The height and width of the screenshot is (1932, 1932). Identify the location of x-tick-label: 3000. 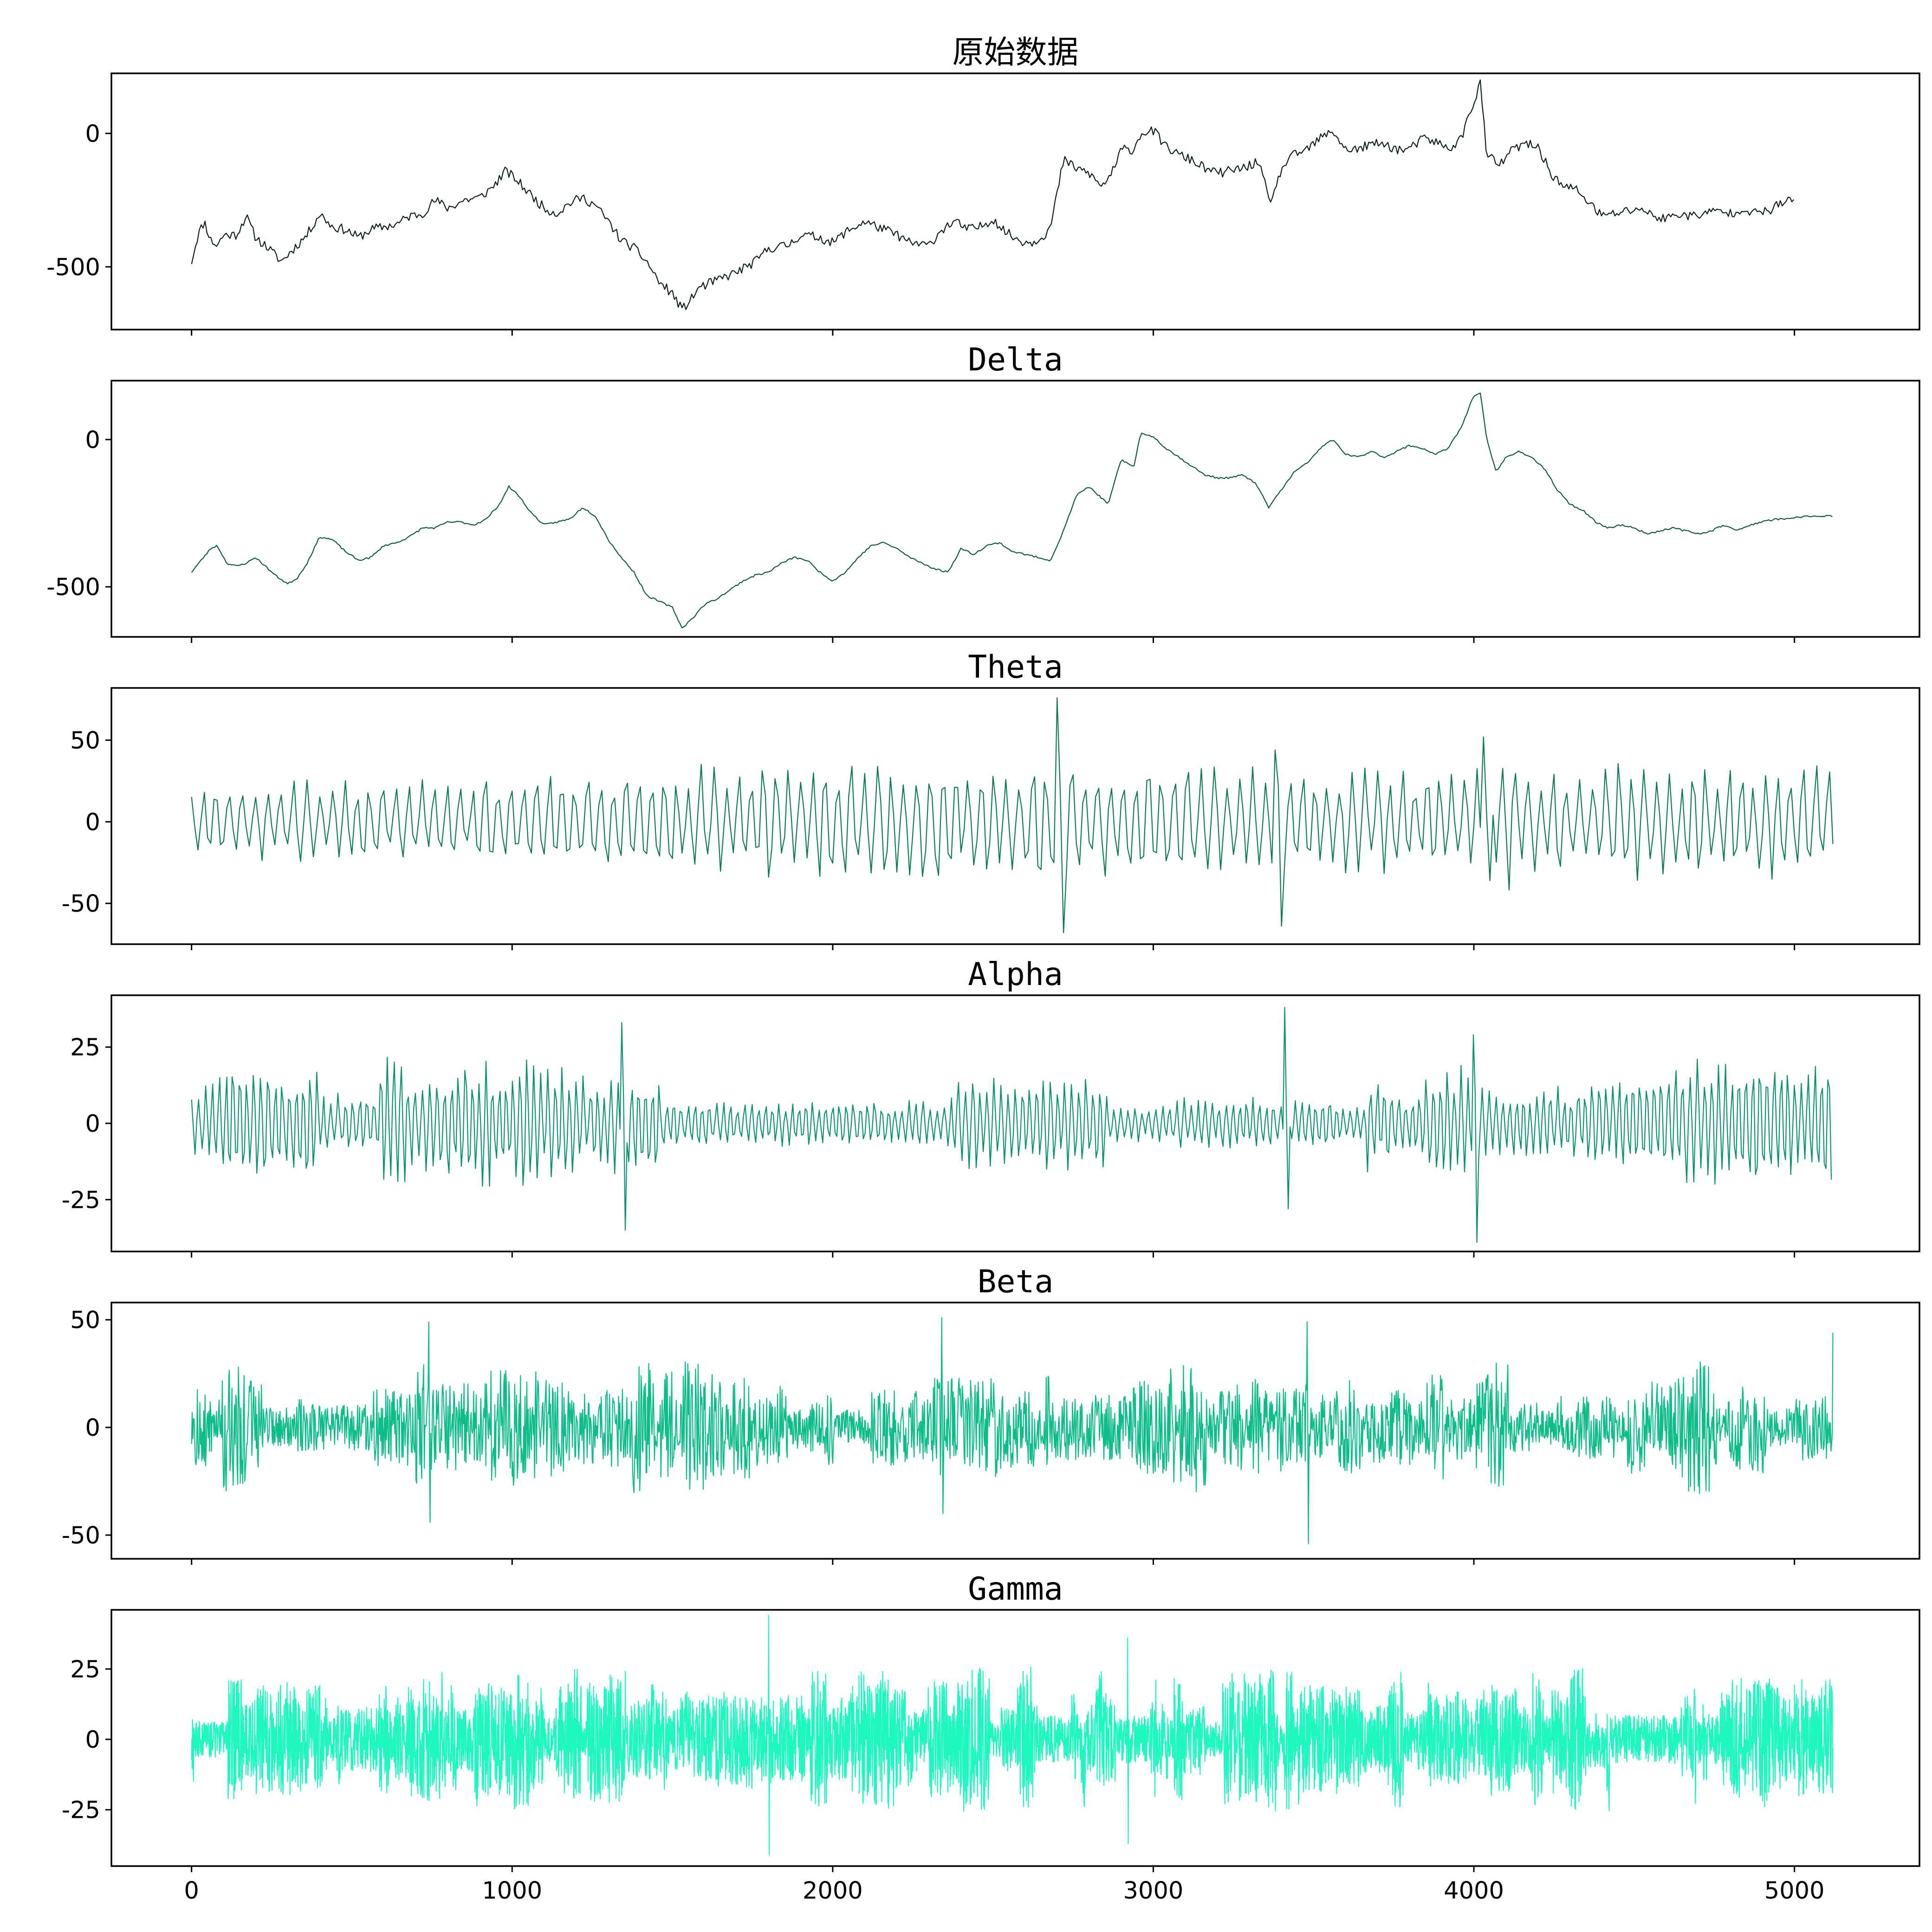
(1153, 1891).